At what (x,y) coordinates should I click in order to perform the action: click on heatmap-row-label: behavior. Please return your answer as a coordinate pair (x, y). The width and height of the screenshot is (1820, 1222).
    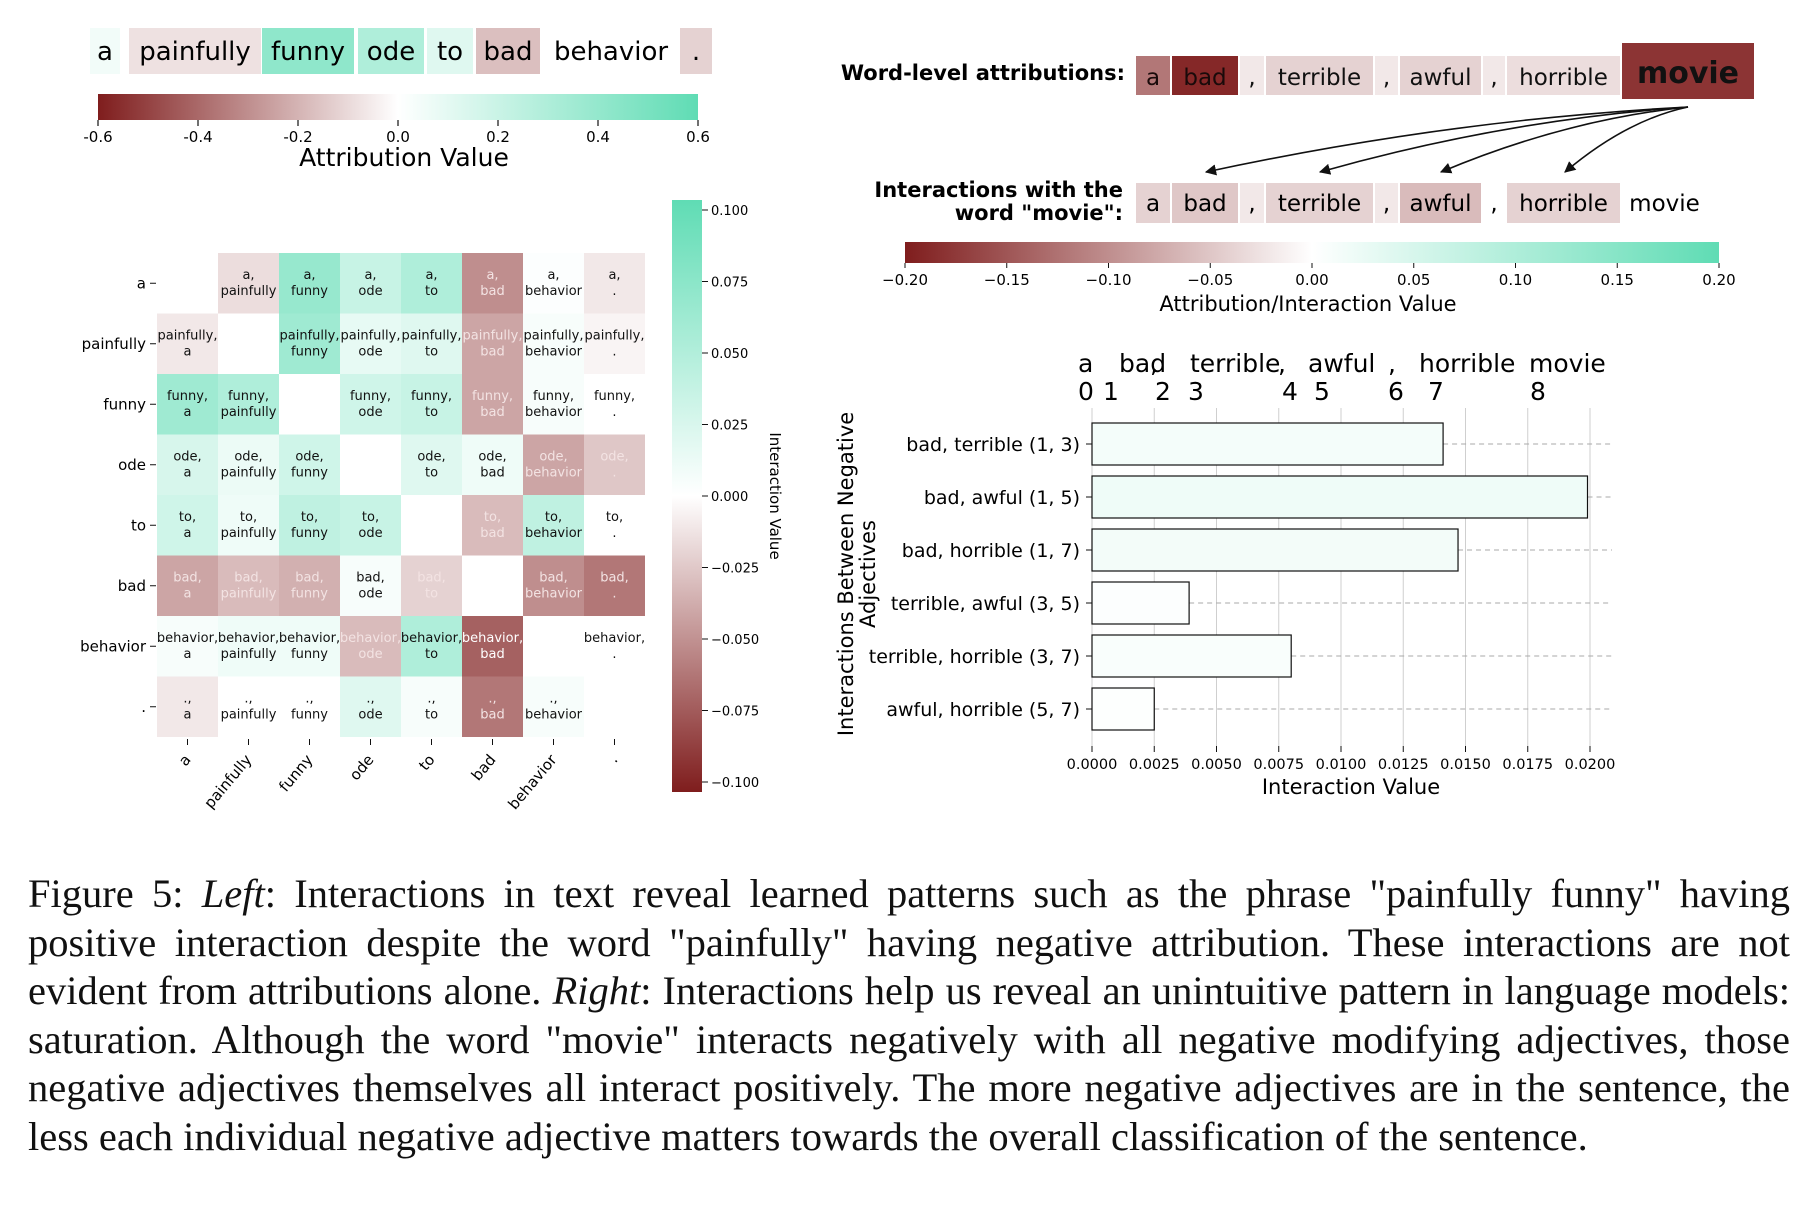
    Looking at the image, I should click on (113, 646).